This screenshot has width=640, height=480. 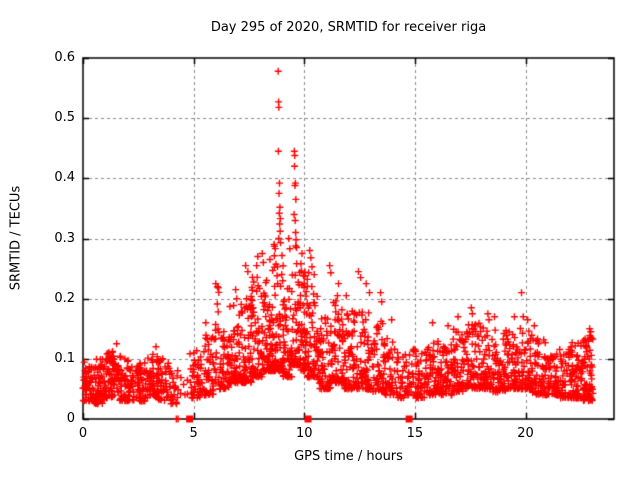 I want to click on y-tick-label: 0.1, so click(x=64, y=358).